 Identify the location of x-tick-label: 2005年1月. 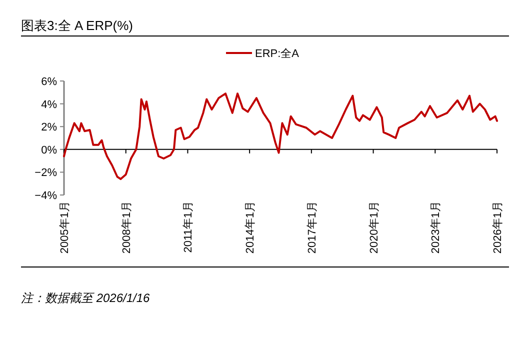
(65, 227).